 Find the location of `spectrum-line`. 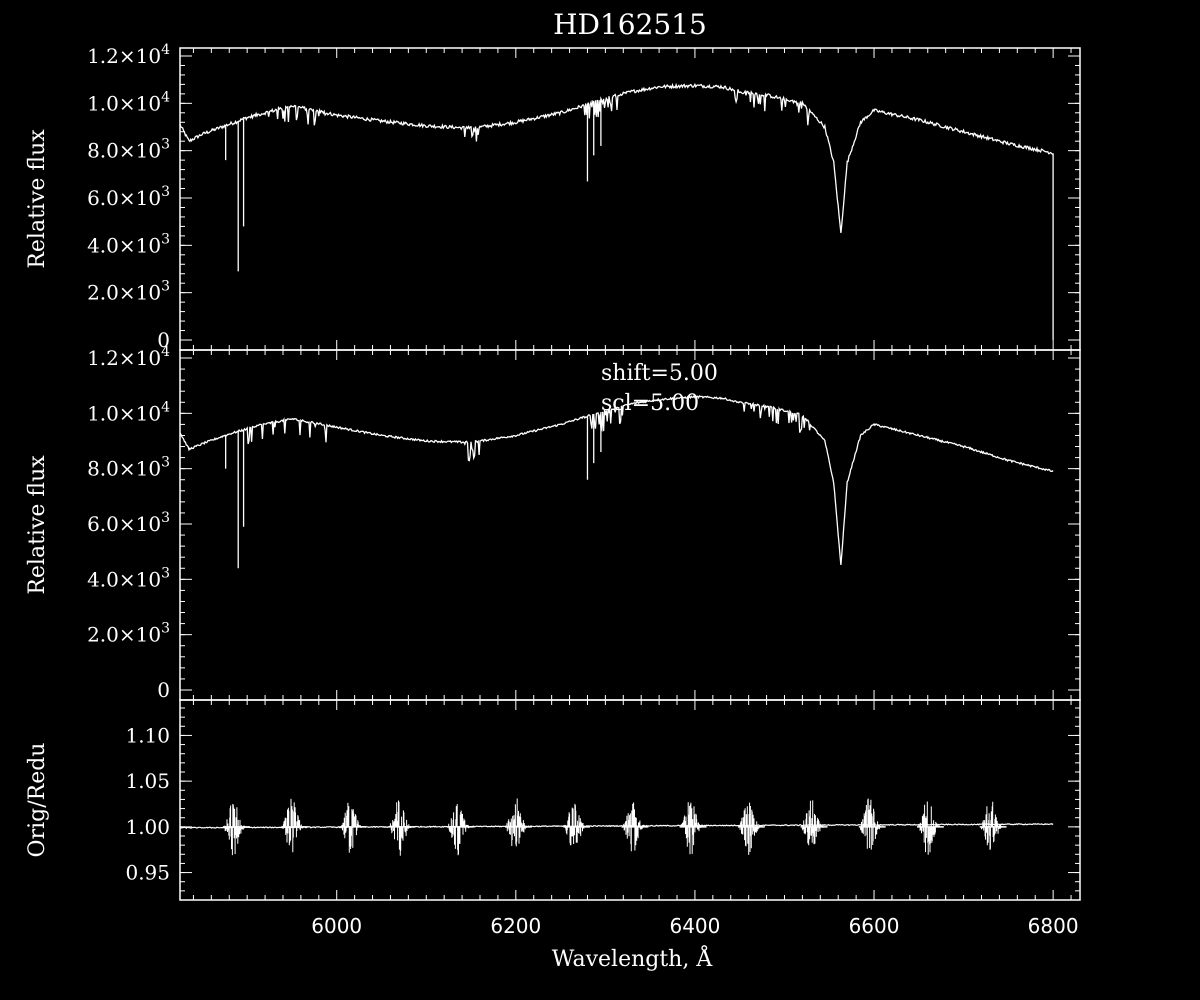

spectrum-line is located at coordinates (616, 479).